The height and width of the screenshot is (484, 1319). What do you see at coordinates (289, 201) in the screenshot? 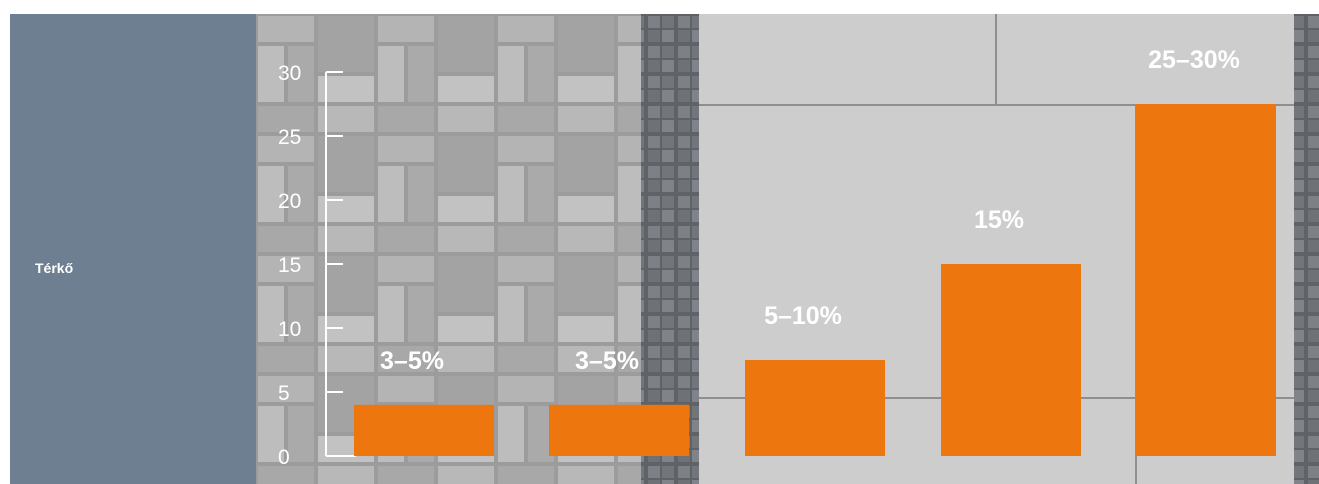
I see `y-tick-label: 20` at bounding box center [289, 201].